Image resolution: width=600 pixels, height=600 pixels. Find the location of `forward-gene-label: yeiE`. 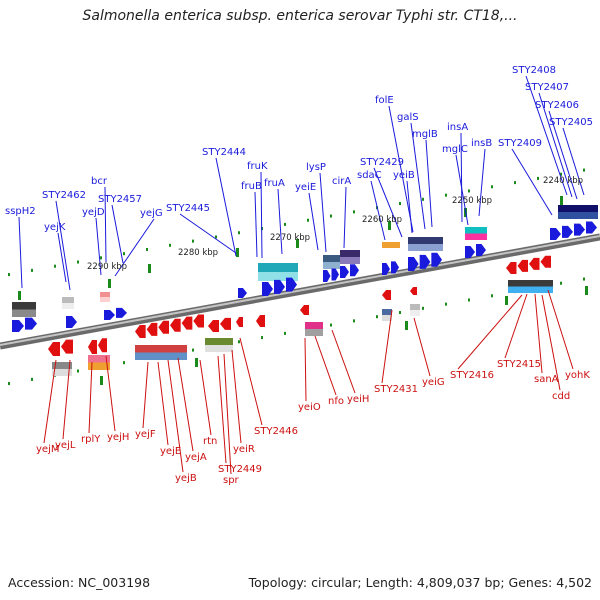

forward-gene-label: yeiE is located at coordinates (305, 187).